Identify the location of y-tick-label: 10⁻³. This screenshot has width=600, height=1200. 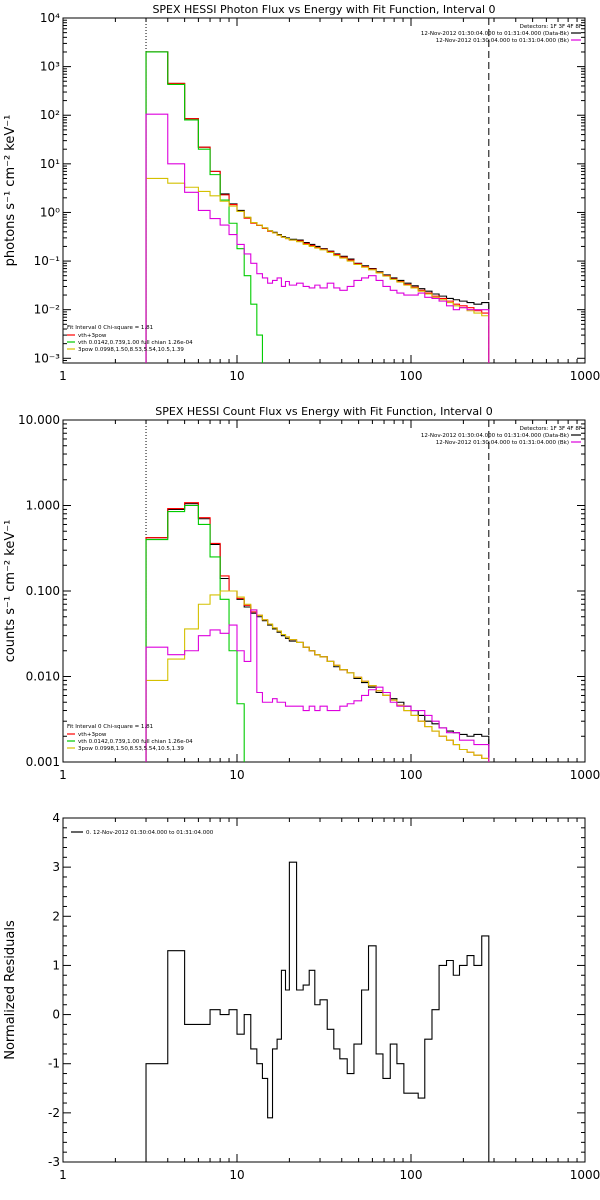
(47, 358).